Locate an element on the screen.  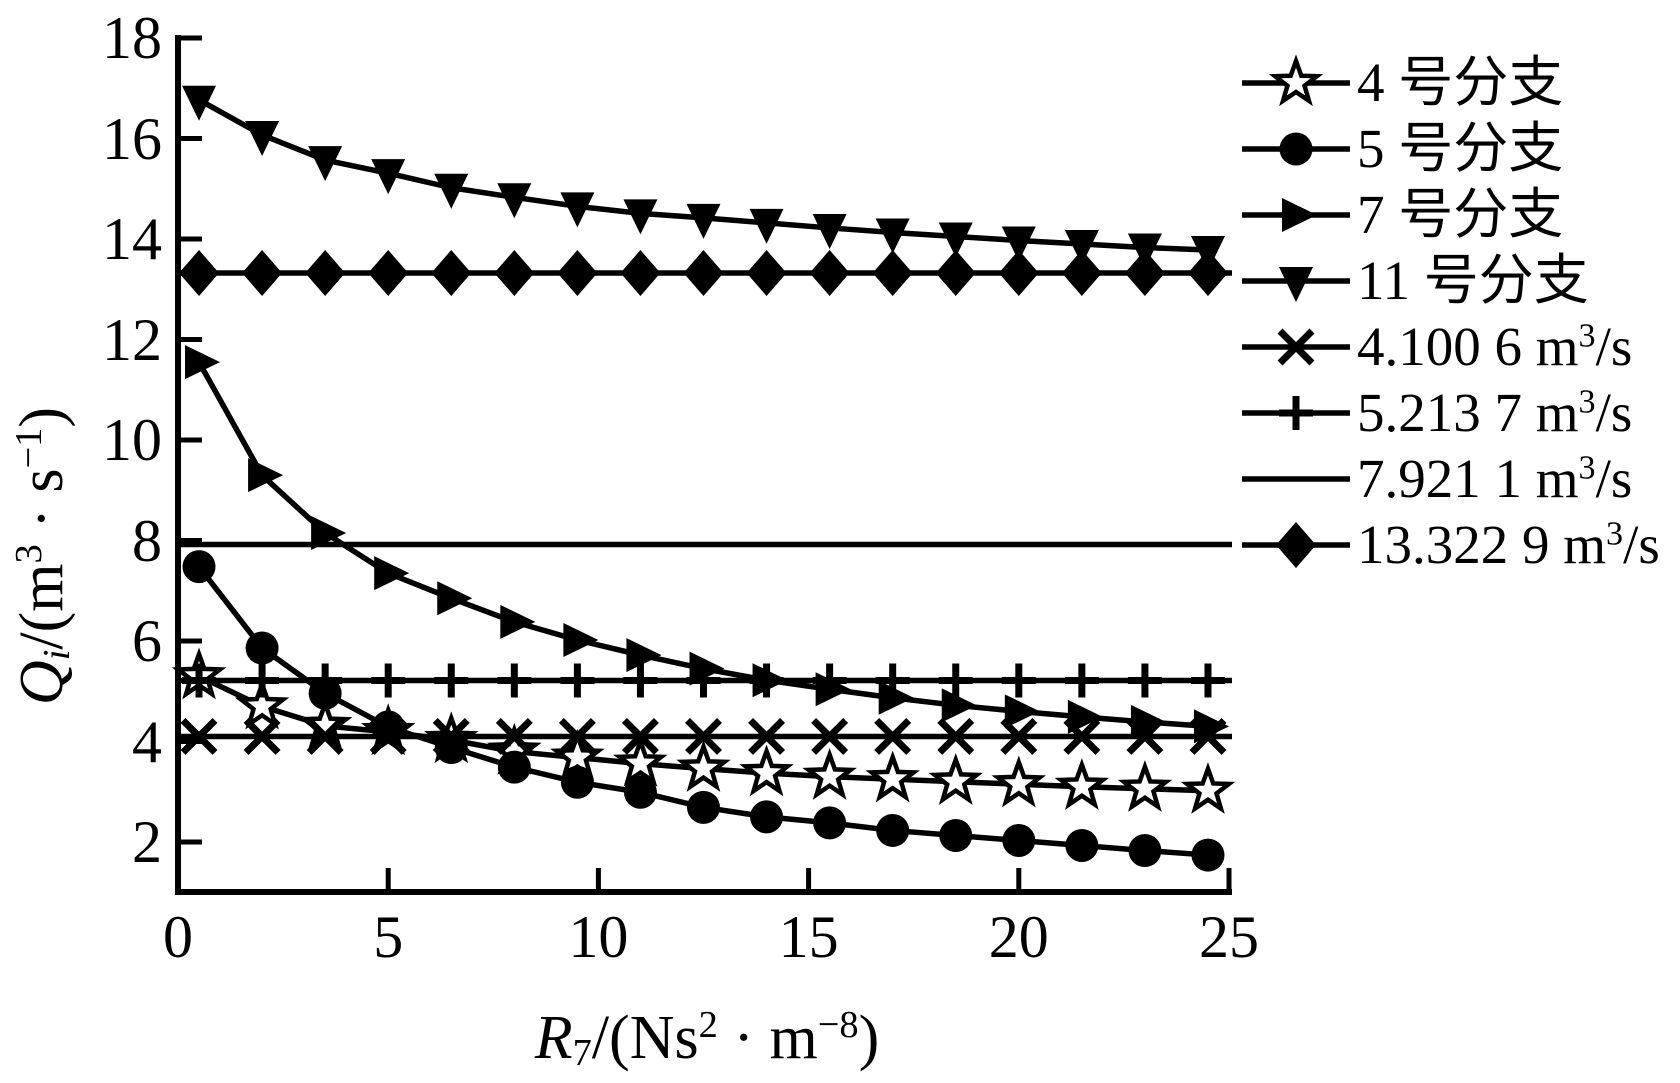
y-tick-label: 6 is located at coordinates (147, 641).